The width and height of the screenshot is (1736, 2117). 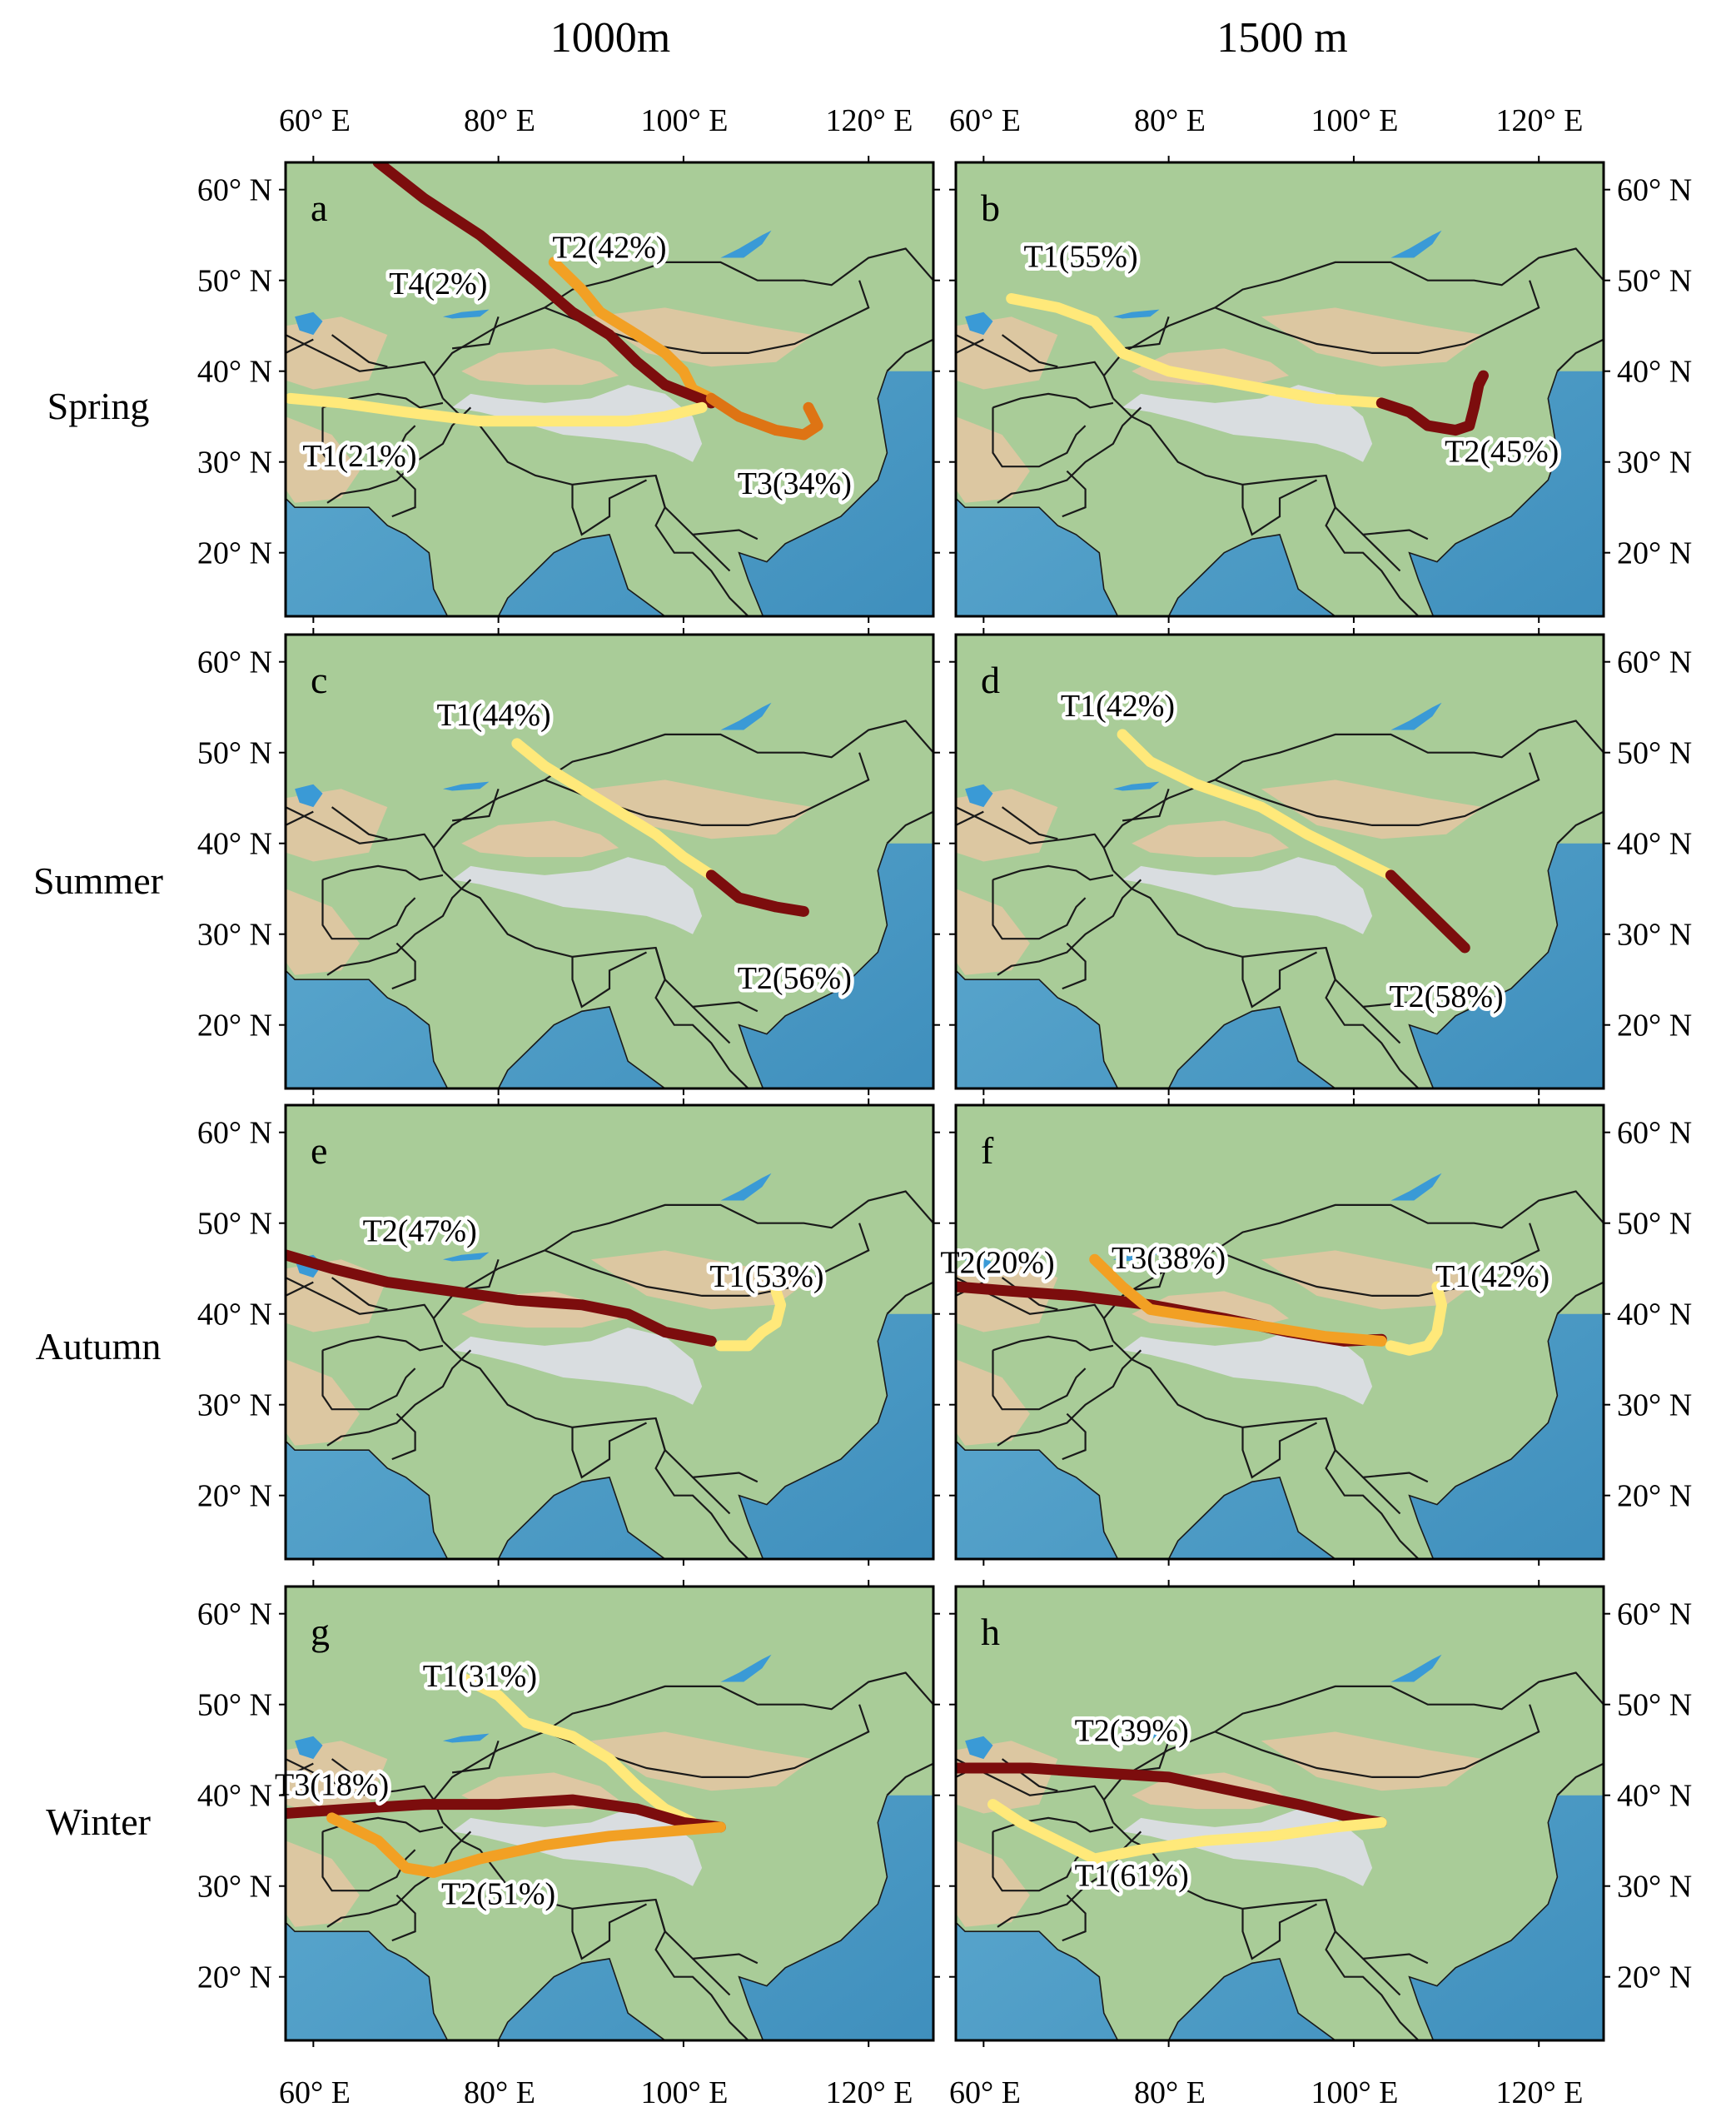 What do you see at coordinates (438, 283) in the screenshot?
I see `trajectory-label-t4: T4(2%)` at bounding box center [438, 283].